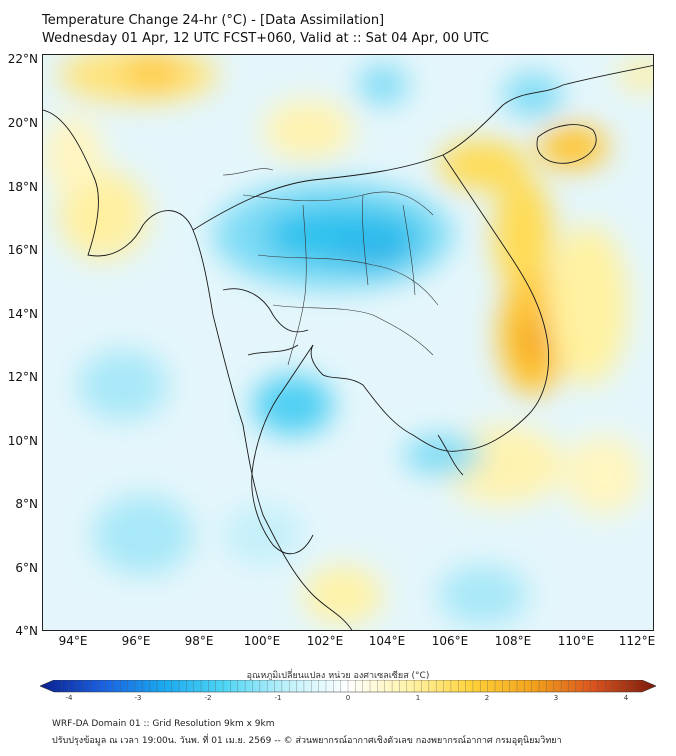  What do you see at coordinates (637, 641) in the screenshot?
I see `lon-label: 112°E` at bounding box center [637, 641].